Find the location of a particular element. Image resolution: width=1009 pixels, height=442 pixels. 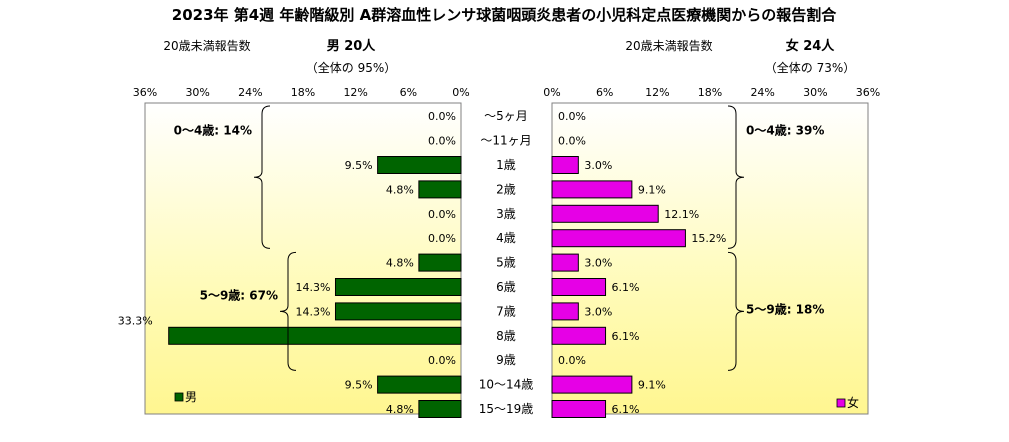

female-value-label: 15.2% is located at coordinates (708, 238).